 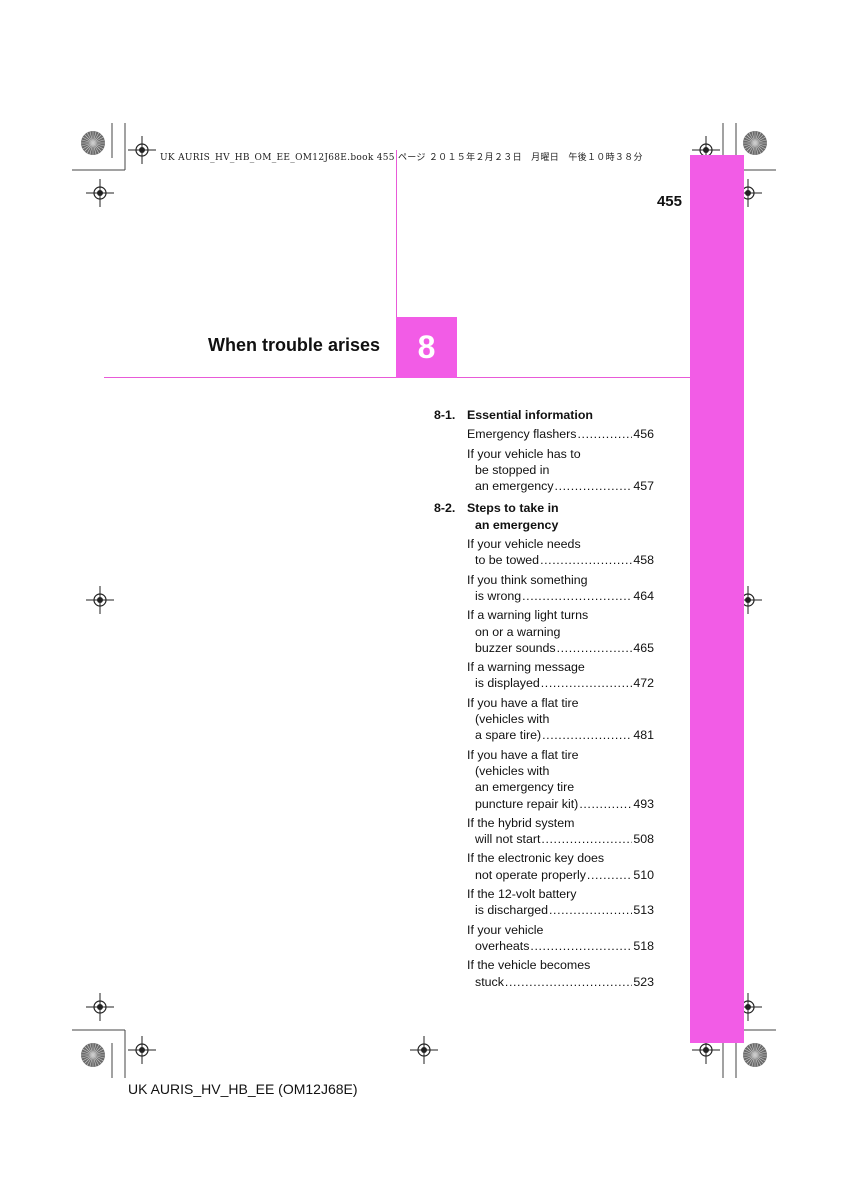 I want to click on toc-entry: If the hybrid system will not start 508, so click(x=560, y=831).